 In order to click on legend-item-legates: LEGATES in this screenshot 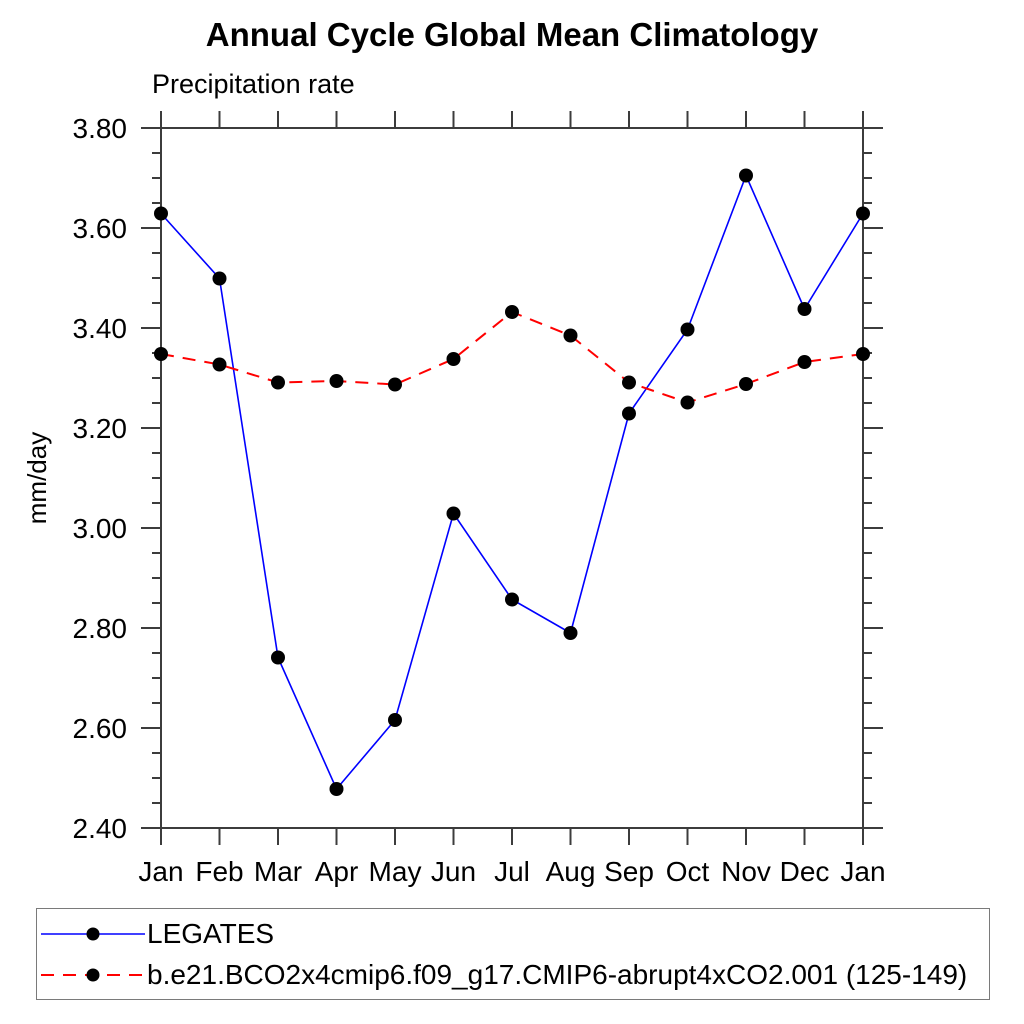, I will do `click(515, 934)`.